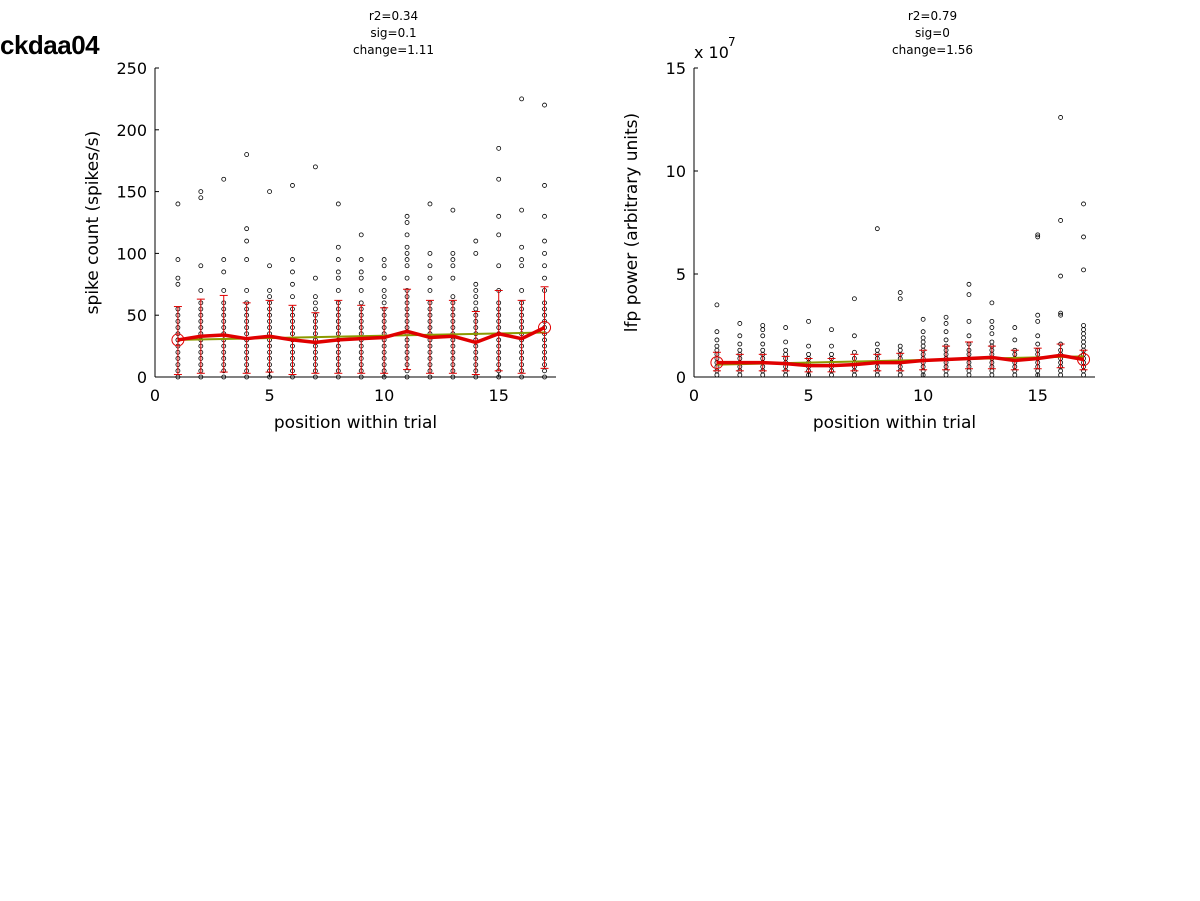 The height and width of the screenshot is (901, 1200). I want to click on x-tick-label: 5, so click(808, 395).